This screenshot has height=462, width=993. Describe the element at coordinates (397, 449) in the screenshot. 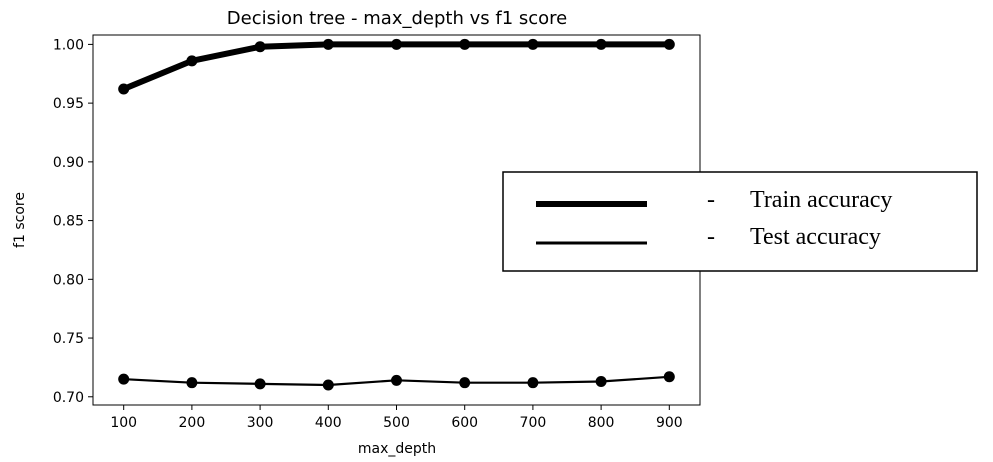

I see `x-axis-label: max_depth` at that location.